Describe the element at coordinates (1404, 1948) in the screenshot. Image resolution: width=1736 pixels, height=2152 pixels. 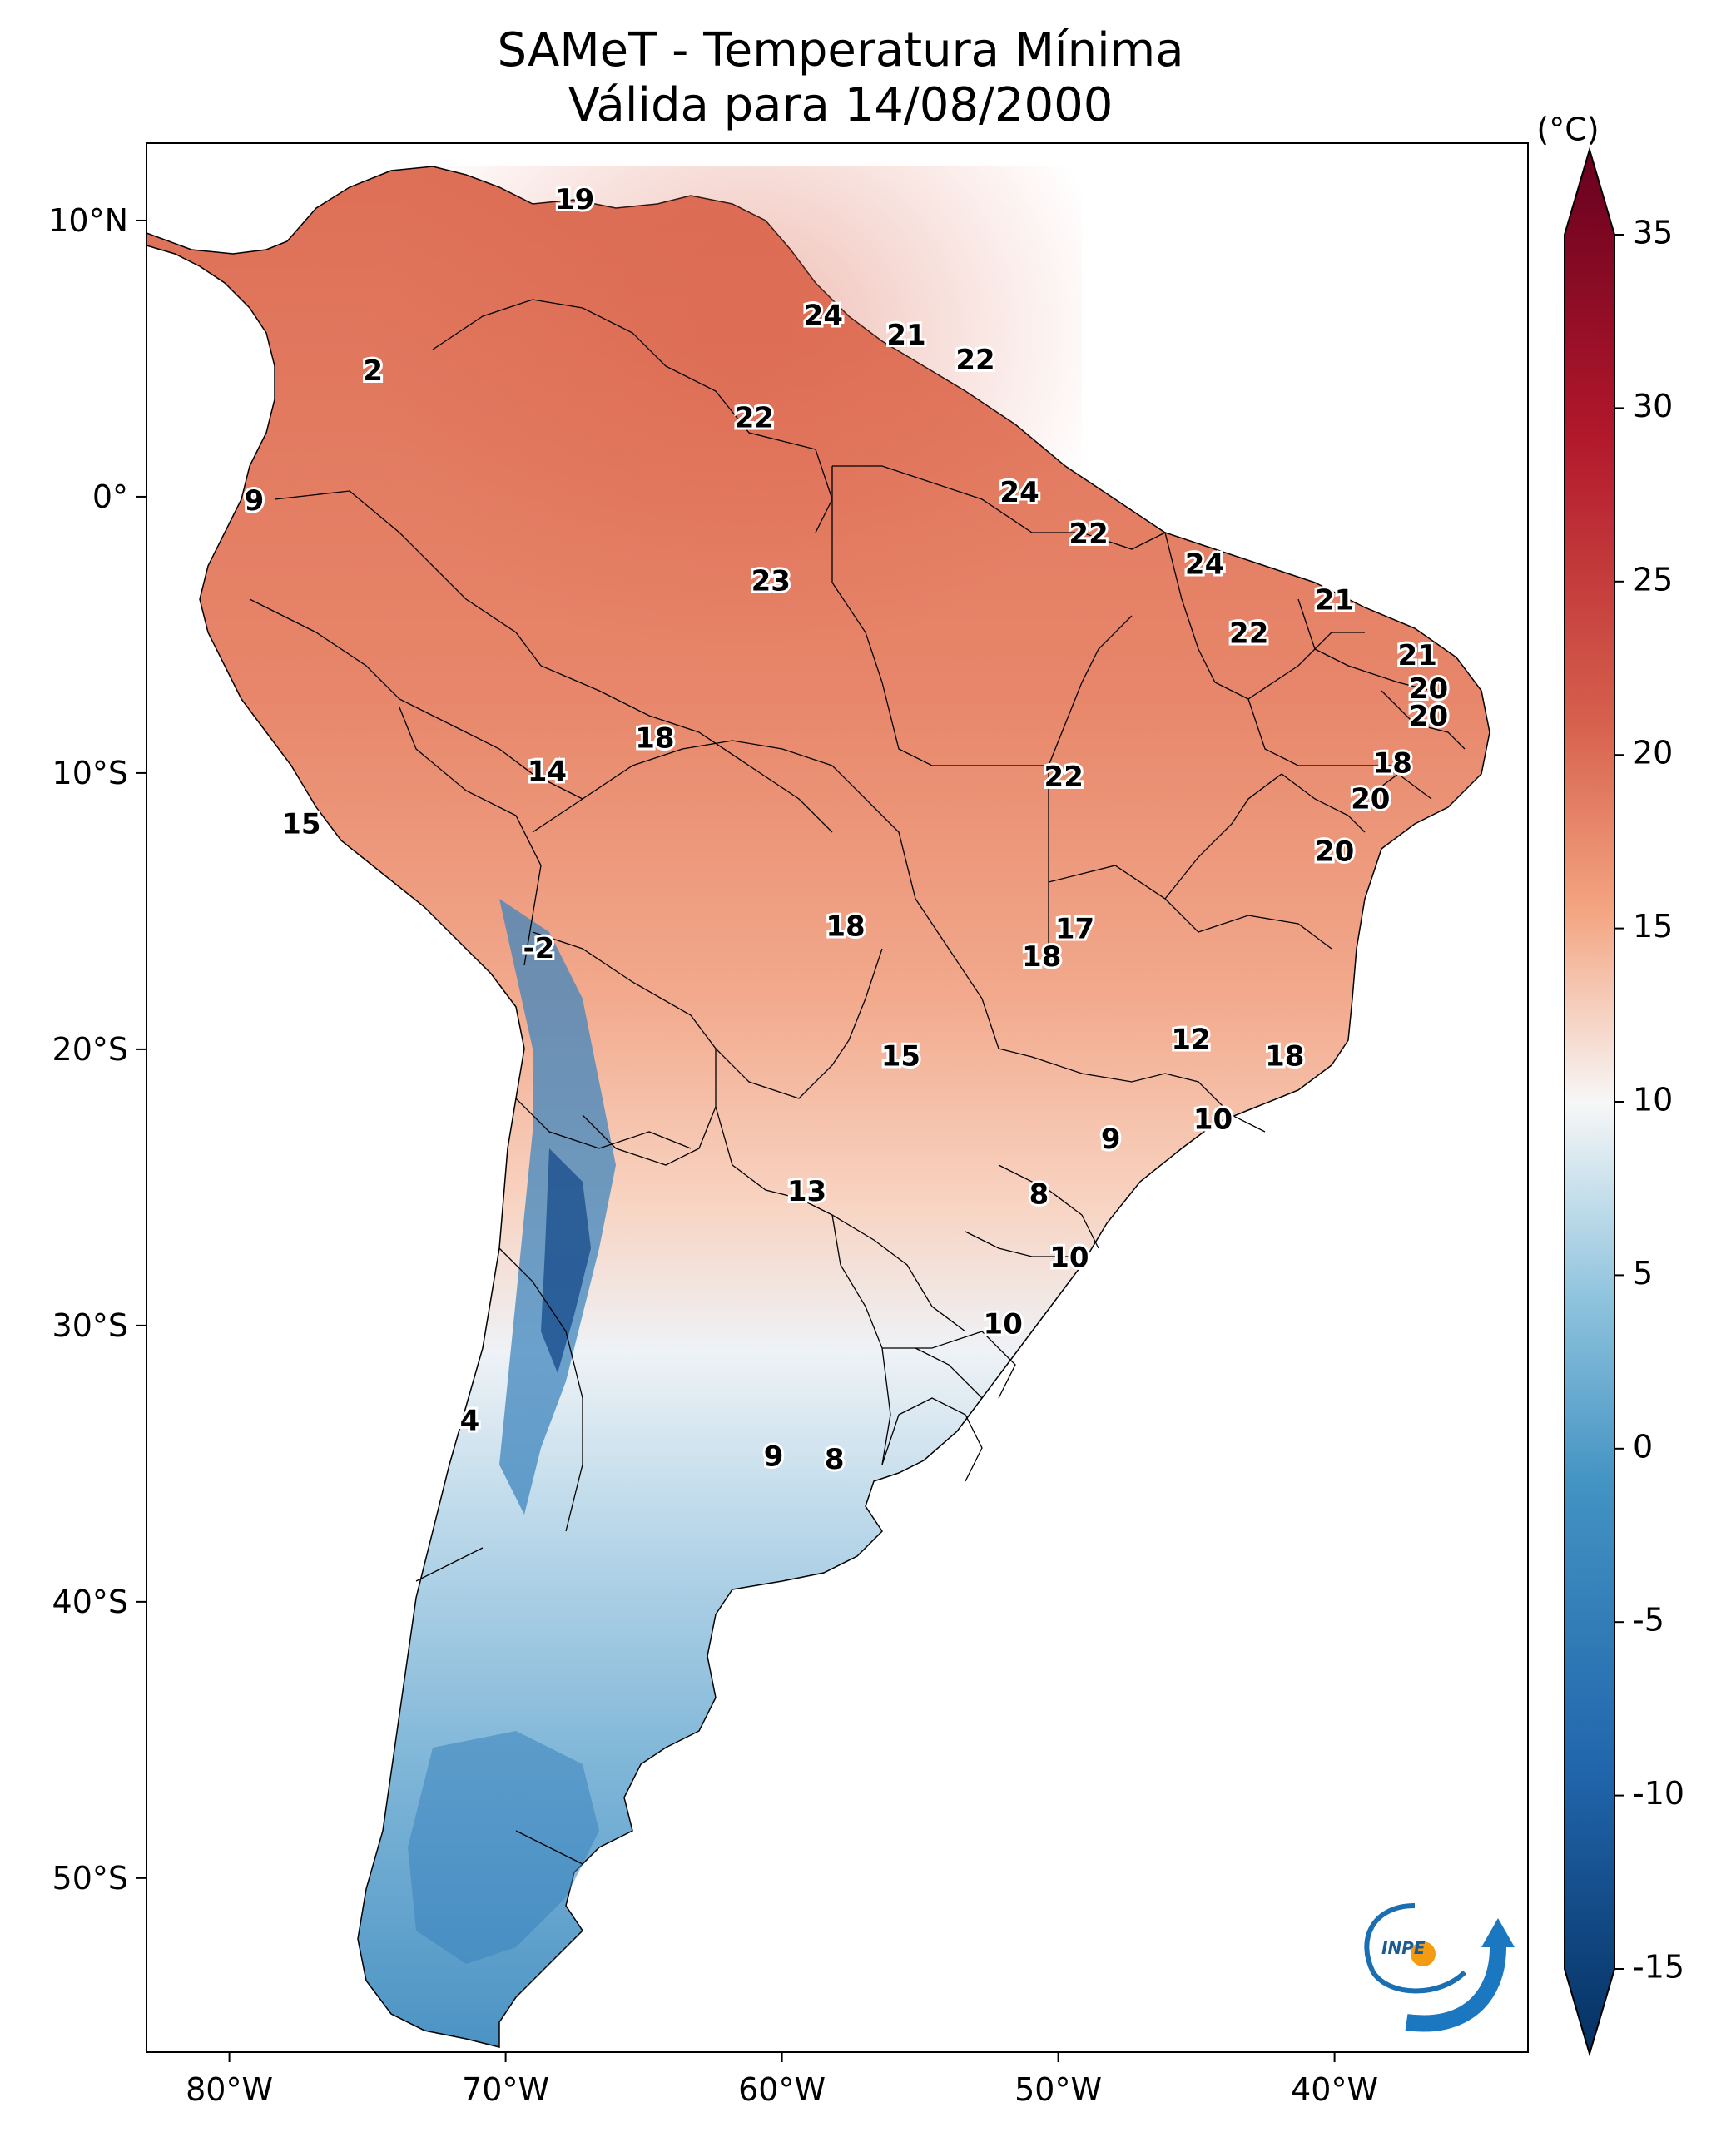
I see `logo-text: INPE` at that location.